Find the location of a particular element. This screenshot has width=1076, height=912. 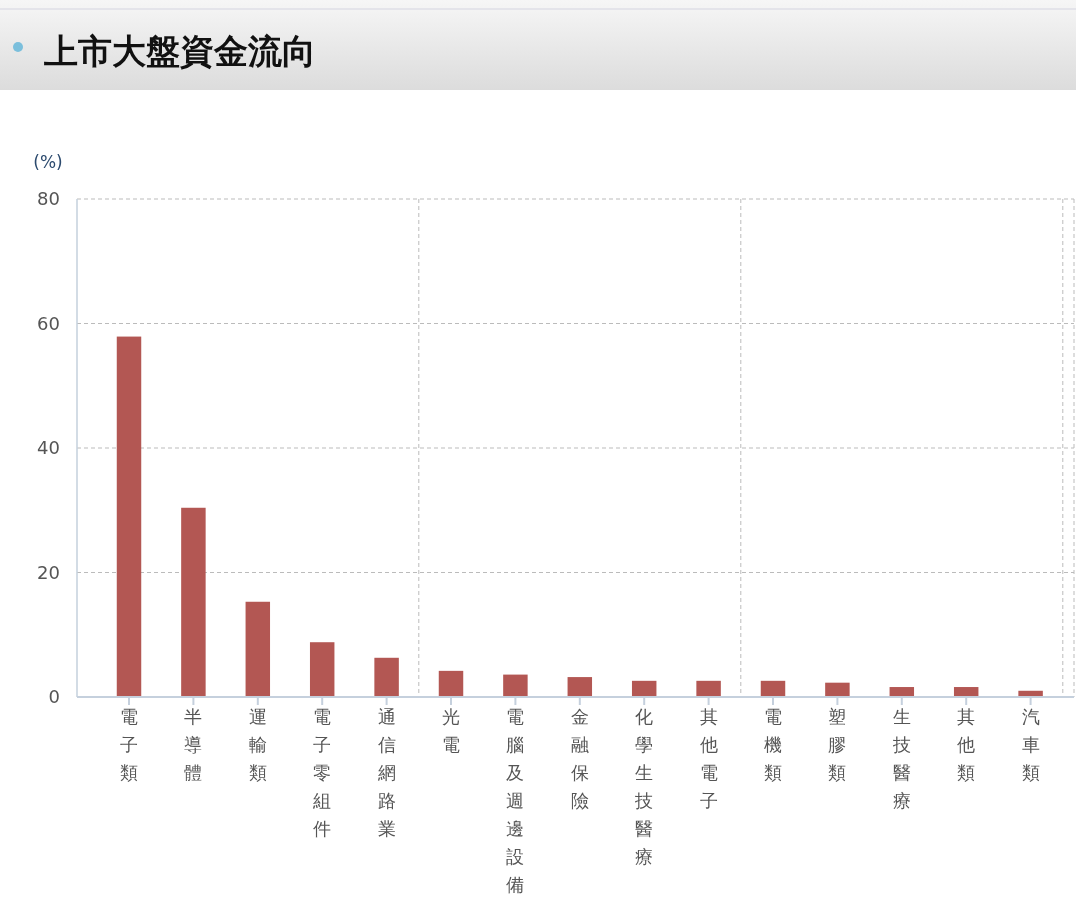

x-tick-label: 運輸類 is located at coordinates (257, 744).